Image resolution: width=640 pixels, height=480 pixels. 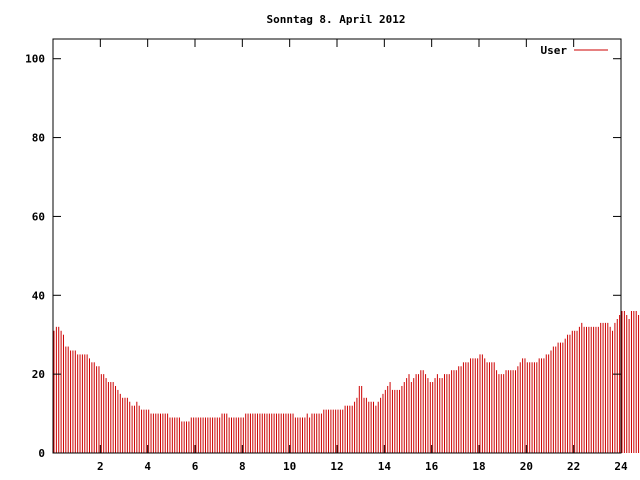 I want to click on x-tick-label: 8, so click(x=242, y=466).